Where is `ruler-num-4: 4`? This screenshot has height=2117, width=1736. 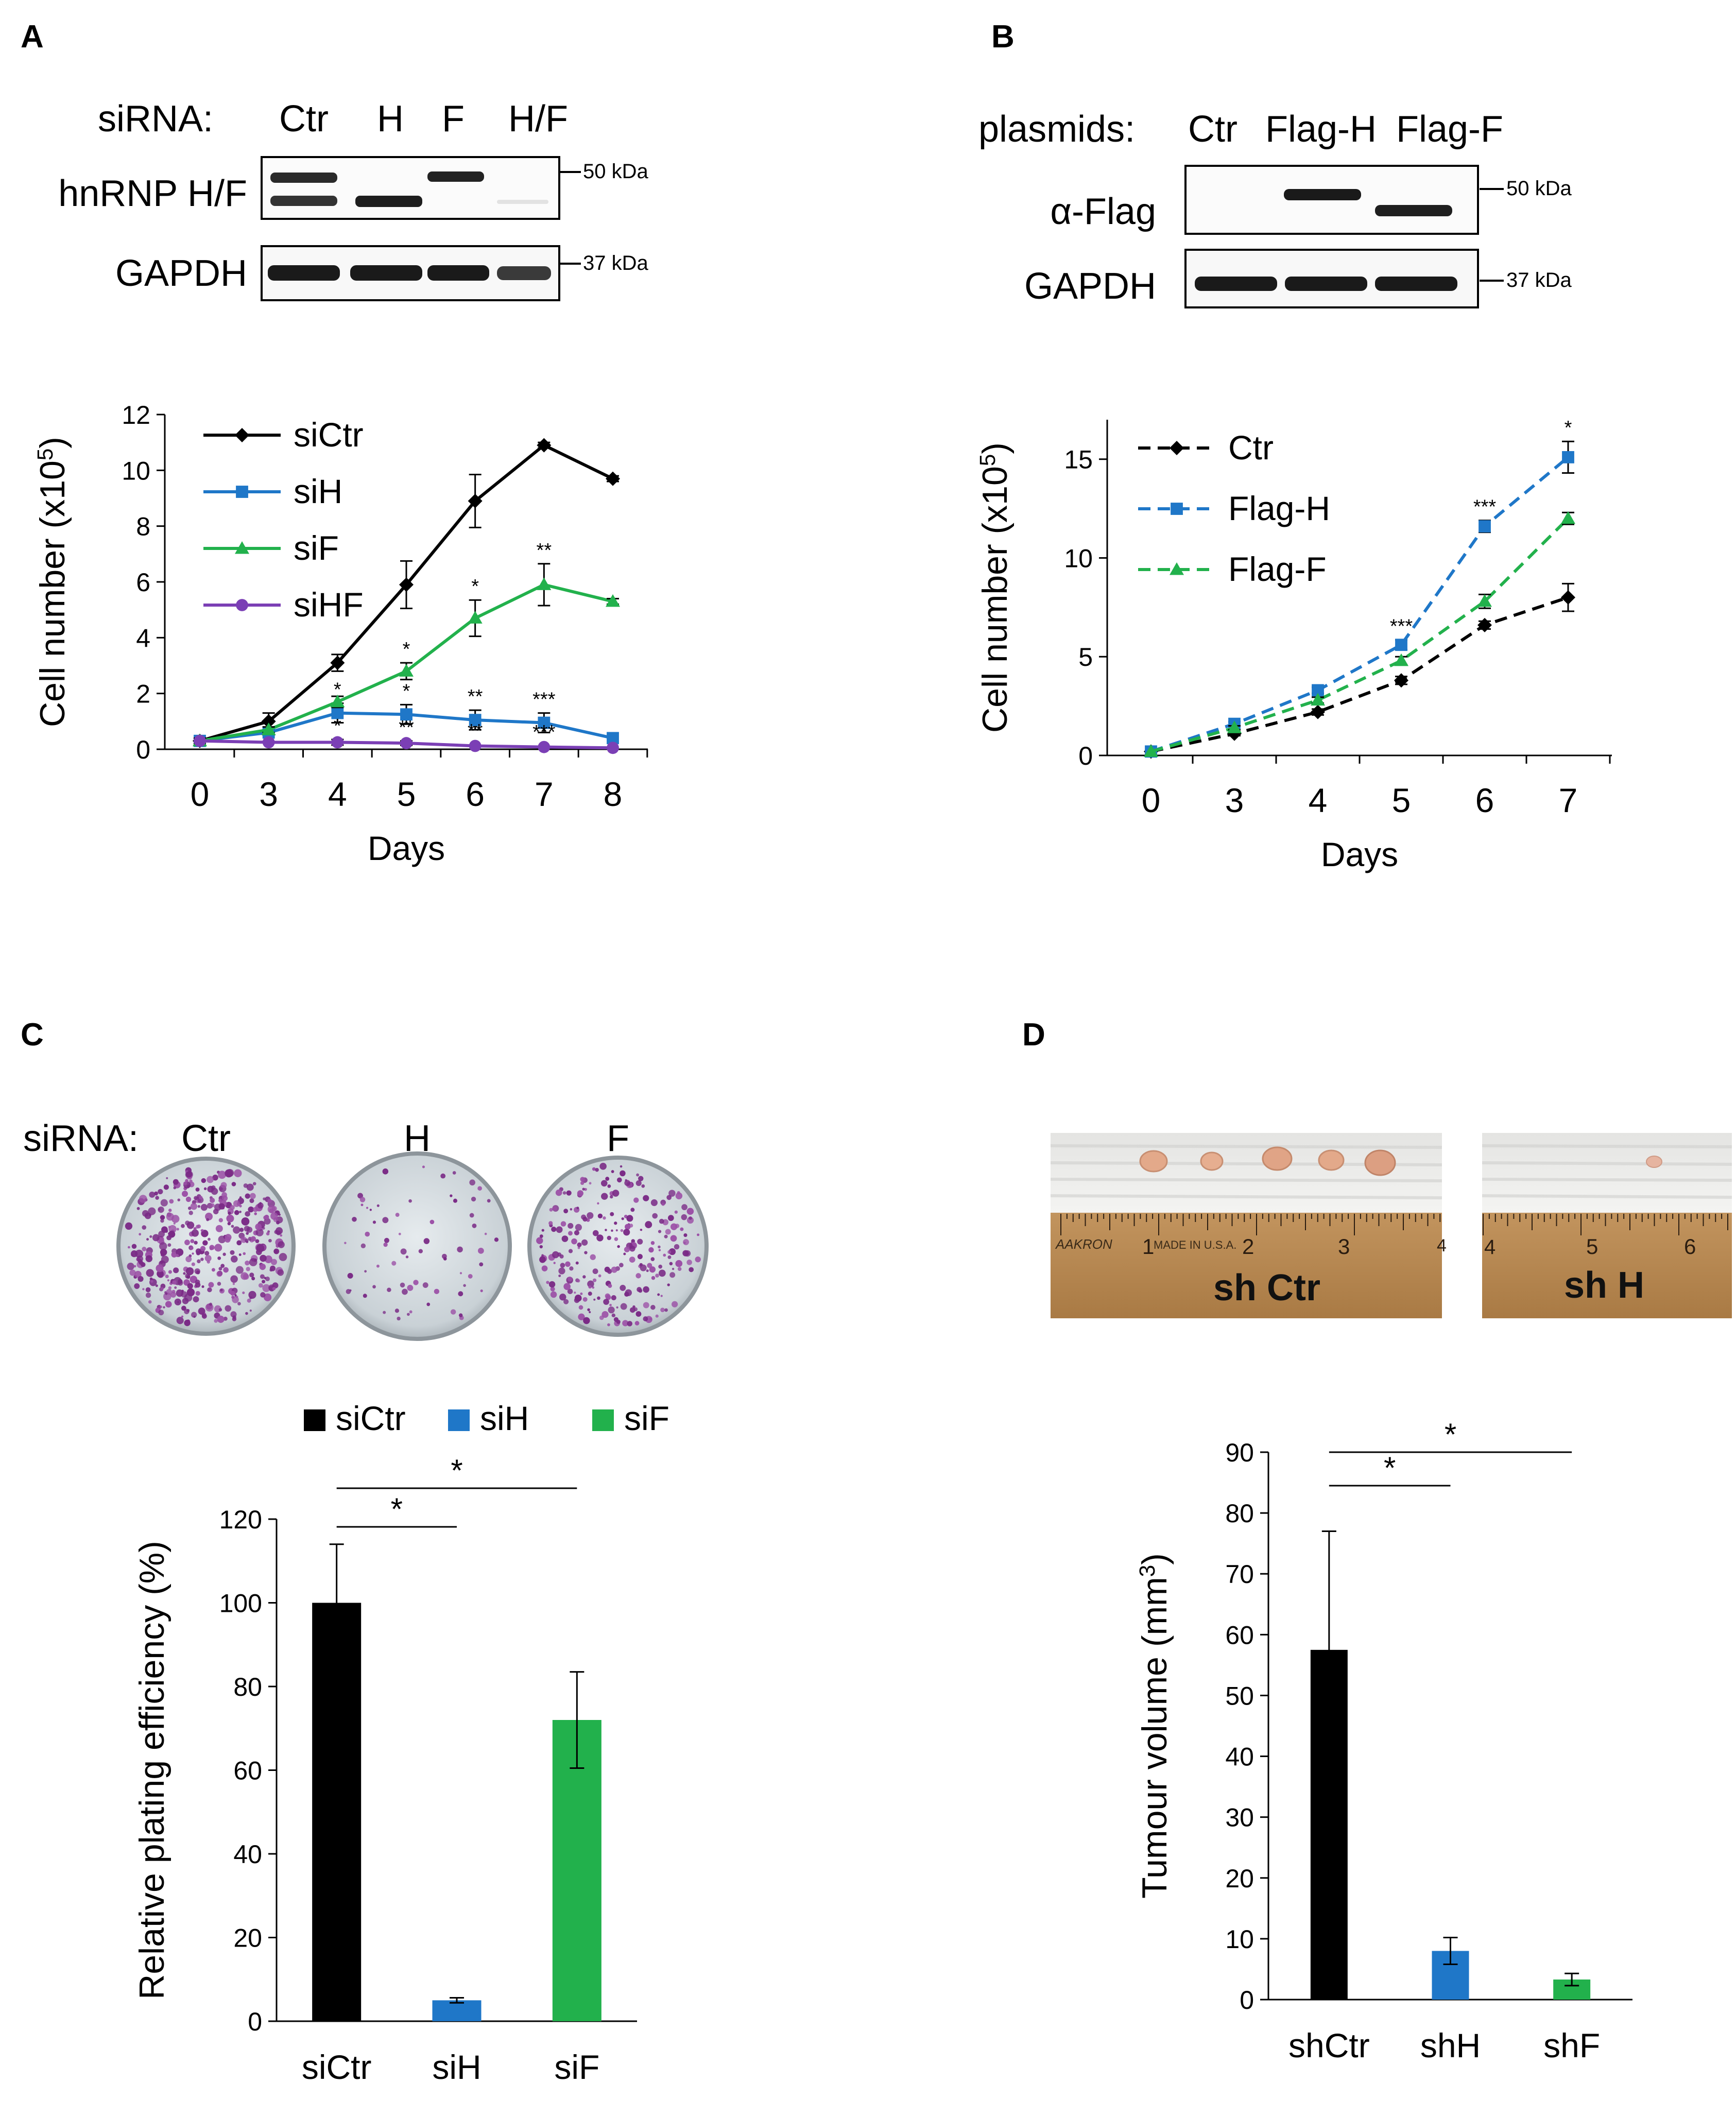
ruler-num-4: 4 is located at coordinates (1442, 1245).